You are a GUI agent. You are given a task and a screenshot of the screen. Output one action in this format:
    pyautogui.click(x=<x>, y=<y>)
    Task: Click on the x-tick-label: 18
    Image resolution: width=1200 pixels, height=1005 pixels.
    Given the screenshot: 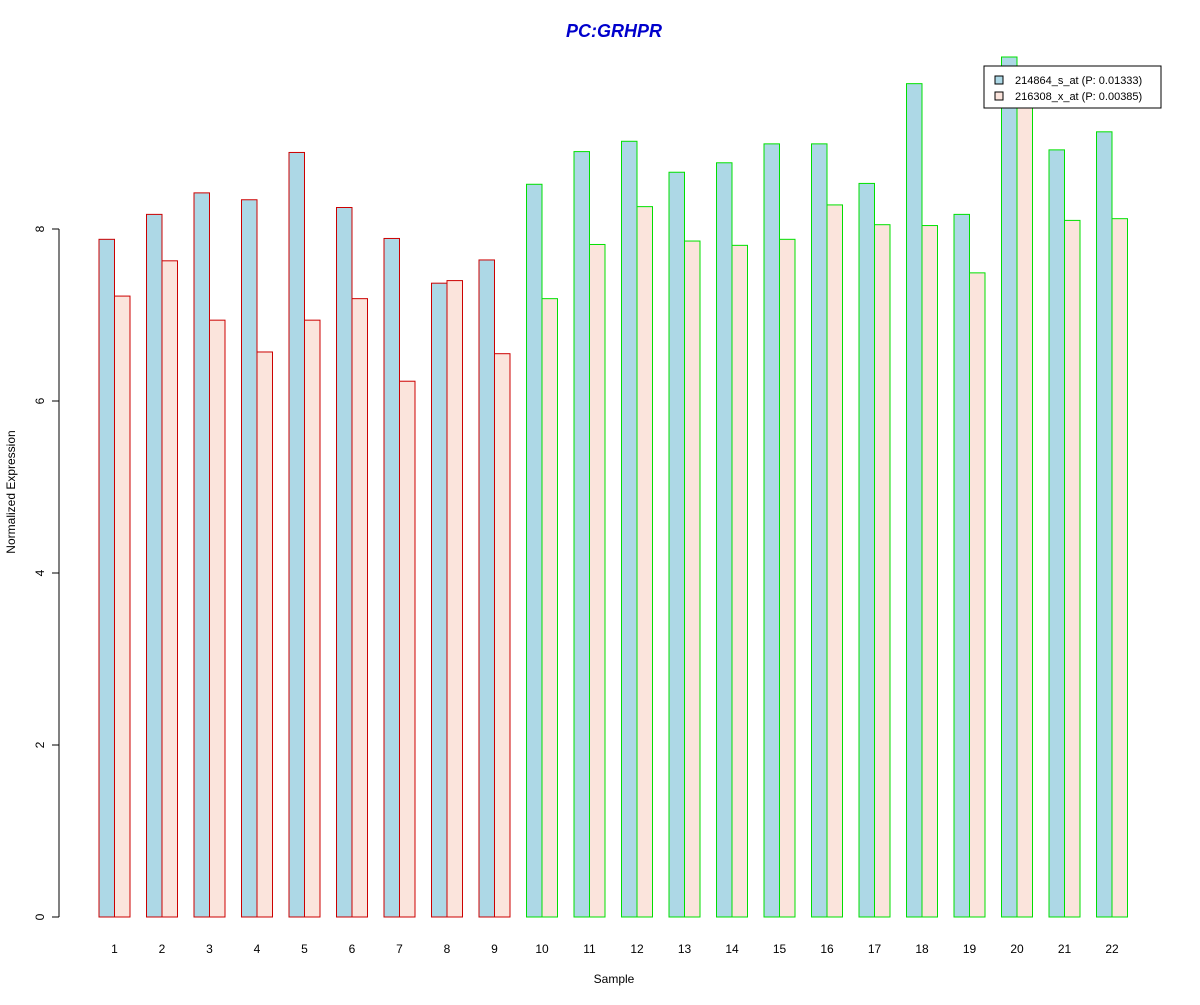 What is the action you would take?
    pyautogui.click(x=922, y=949)
    